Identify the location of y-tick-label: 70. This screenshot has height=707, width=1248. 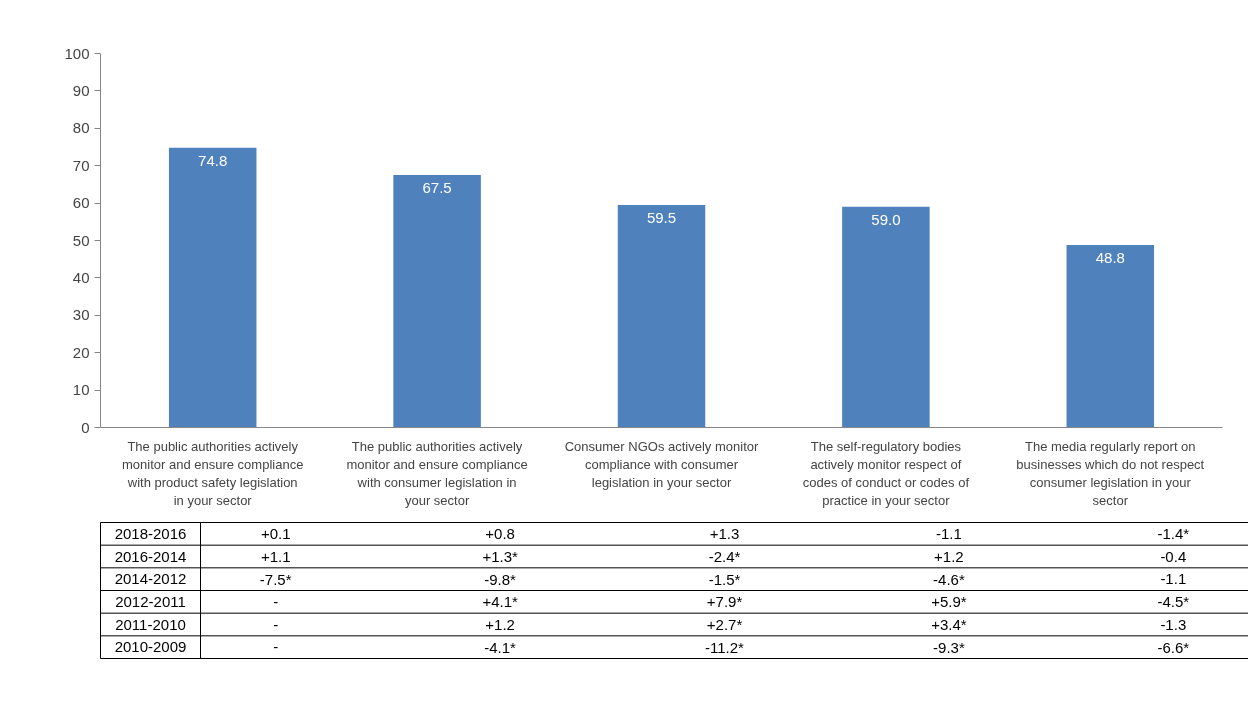
(81, 165).